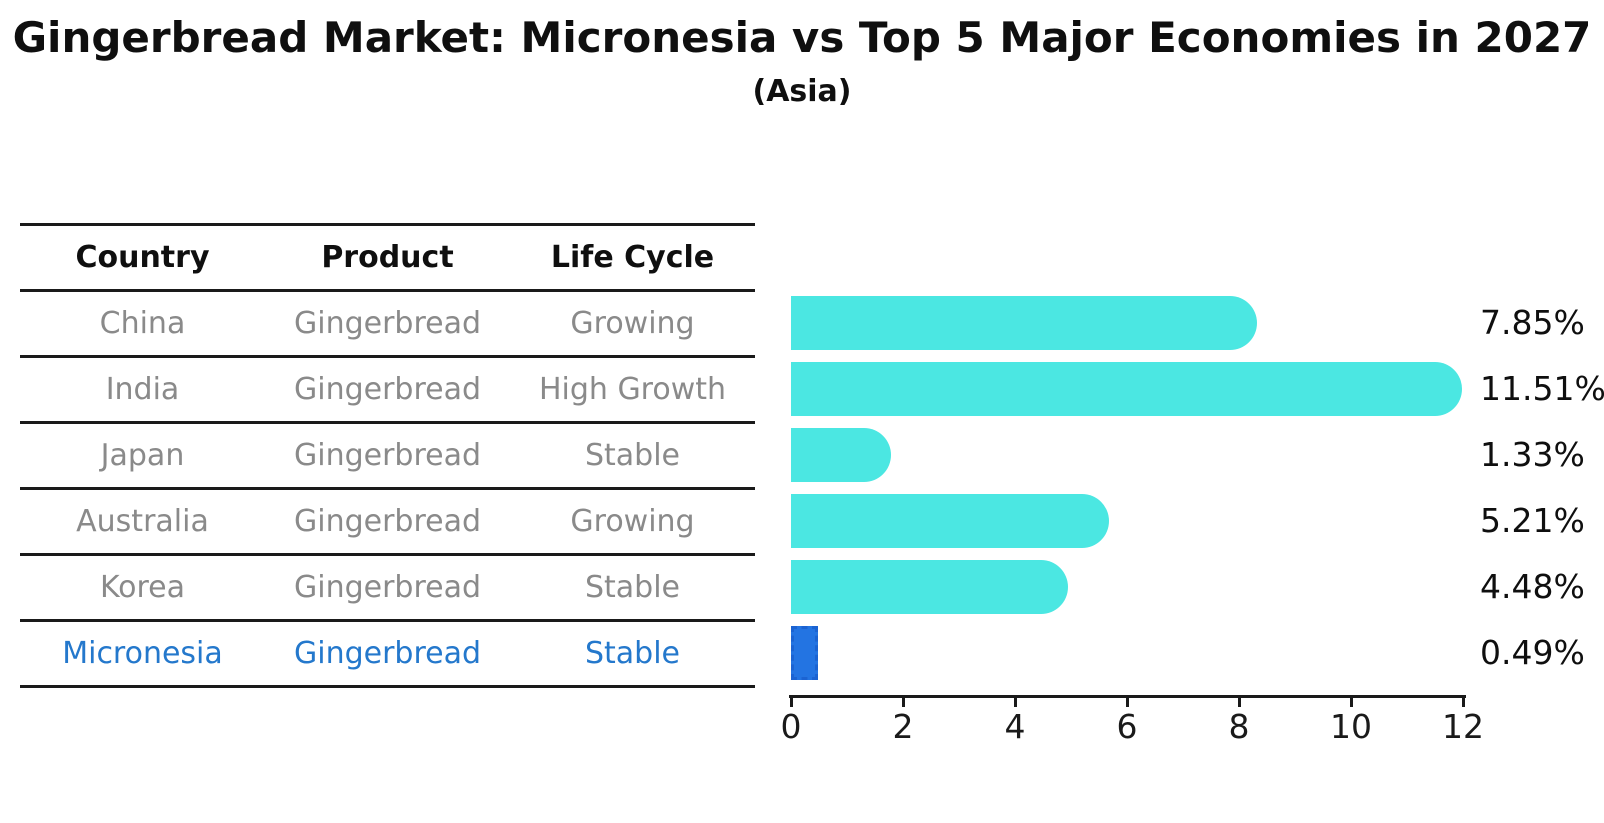 This screenshot has width=1604, height=823. Describe the element at coordinates (1532, 520) in the screenshot. I see `bar-value-label-australia: 5.21%` at that location.